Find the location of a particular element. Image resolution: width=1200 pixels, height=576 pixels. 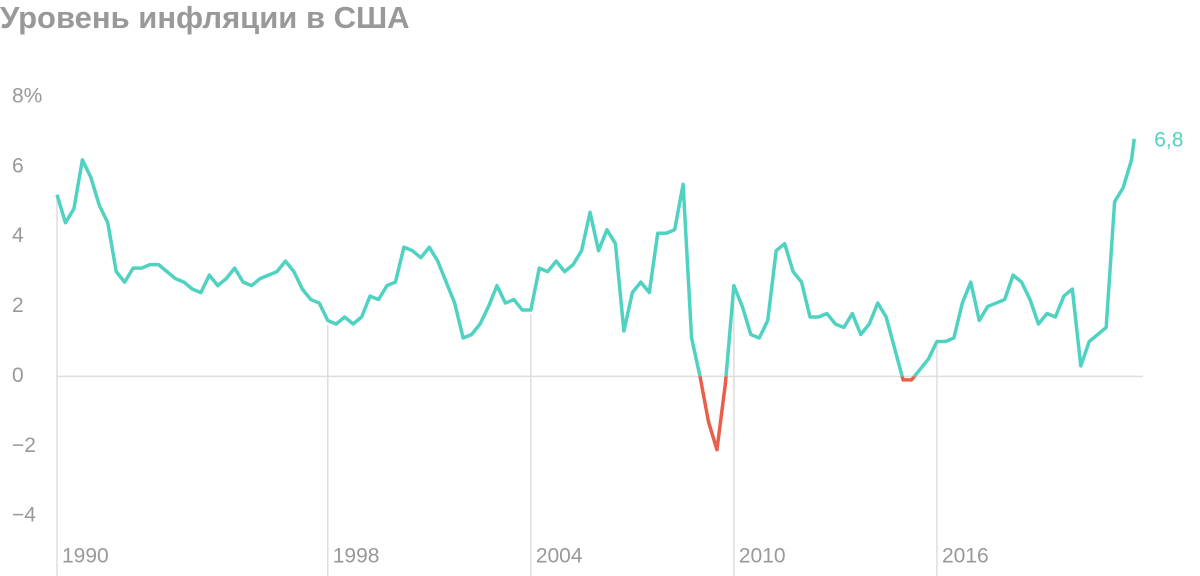

x-tick-label: 2010 is located at coordinates (762, 556).